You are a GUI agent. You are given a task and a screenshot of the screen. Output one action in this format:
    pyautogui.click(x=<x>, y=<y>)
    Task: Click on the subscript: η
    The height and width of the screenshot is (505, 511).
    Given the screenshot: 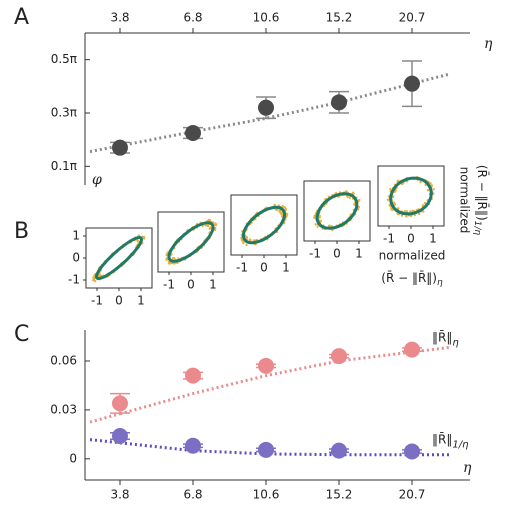 What is the action you would take?
    pyautogui.click(x=440, y=283)
    